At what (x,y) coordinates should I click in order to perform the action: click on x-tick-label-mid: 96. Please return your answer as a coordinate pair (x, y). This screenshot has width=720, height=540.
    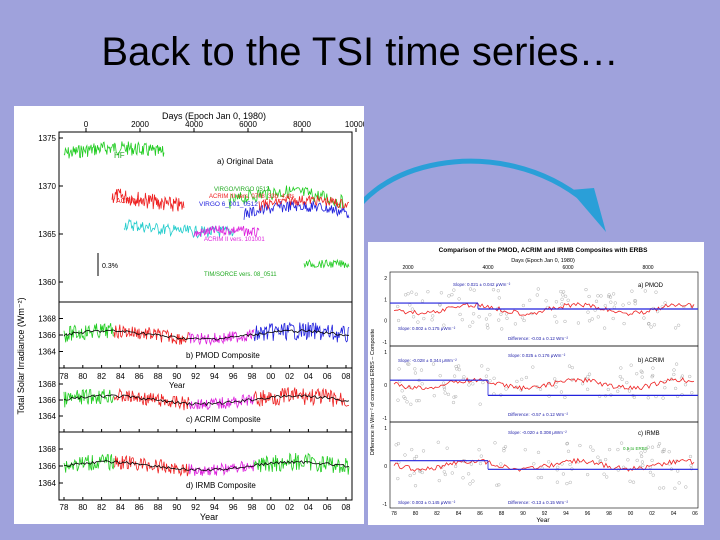
    Looking at the image, I should click on (233, 376).